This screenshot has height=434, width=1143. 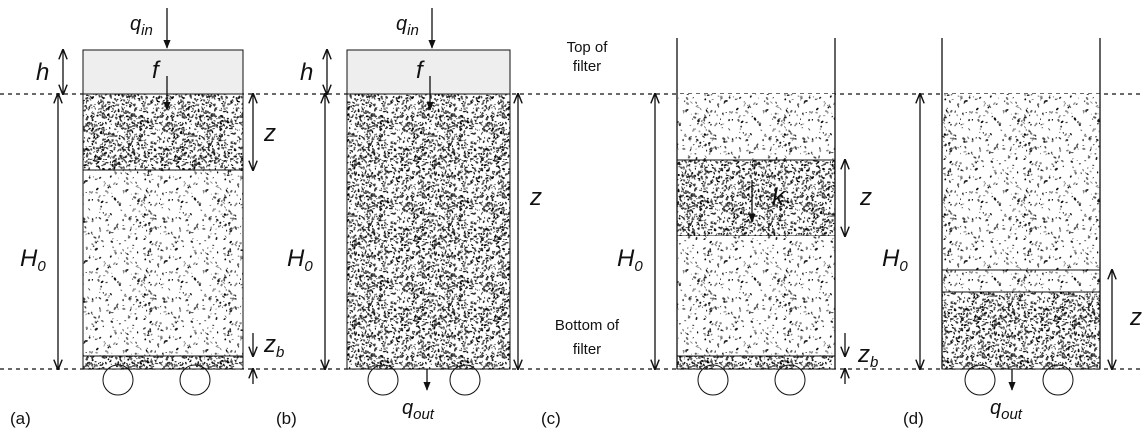 I want to click on clogged-media, so click(x=428, y=231).